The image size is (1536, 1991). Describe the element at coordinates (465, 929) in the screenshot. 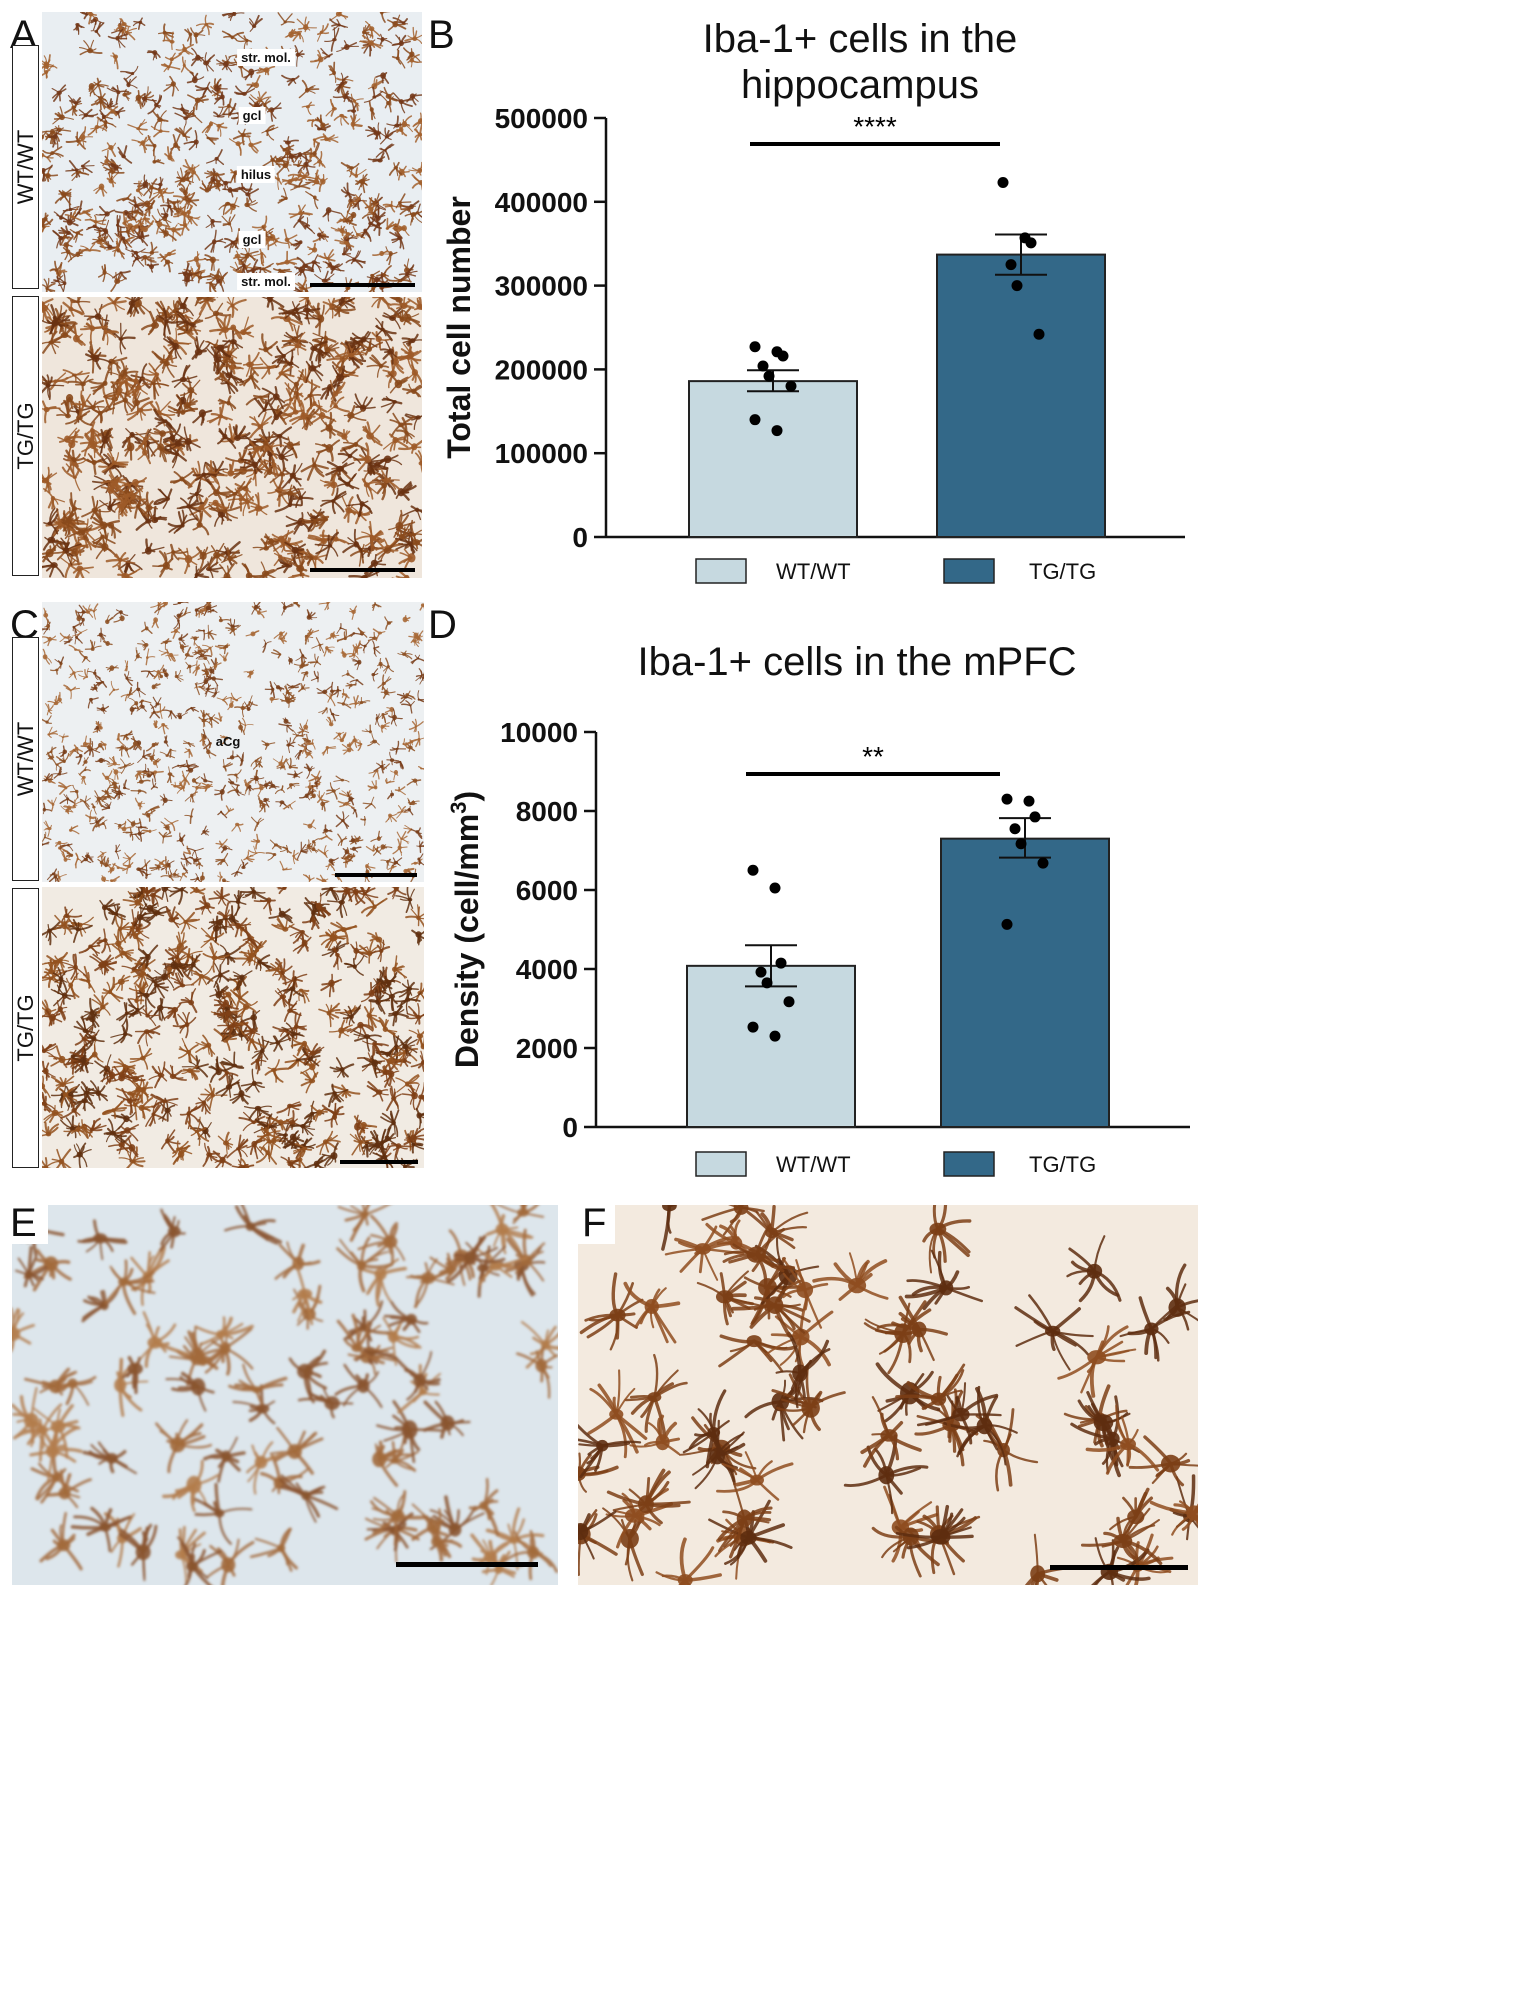

I see `y-axis-label: Density (cell/mm3)` at that location.